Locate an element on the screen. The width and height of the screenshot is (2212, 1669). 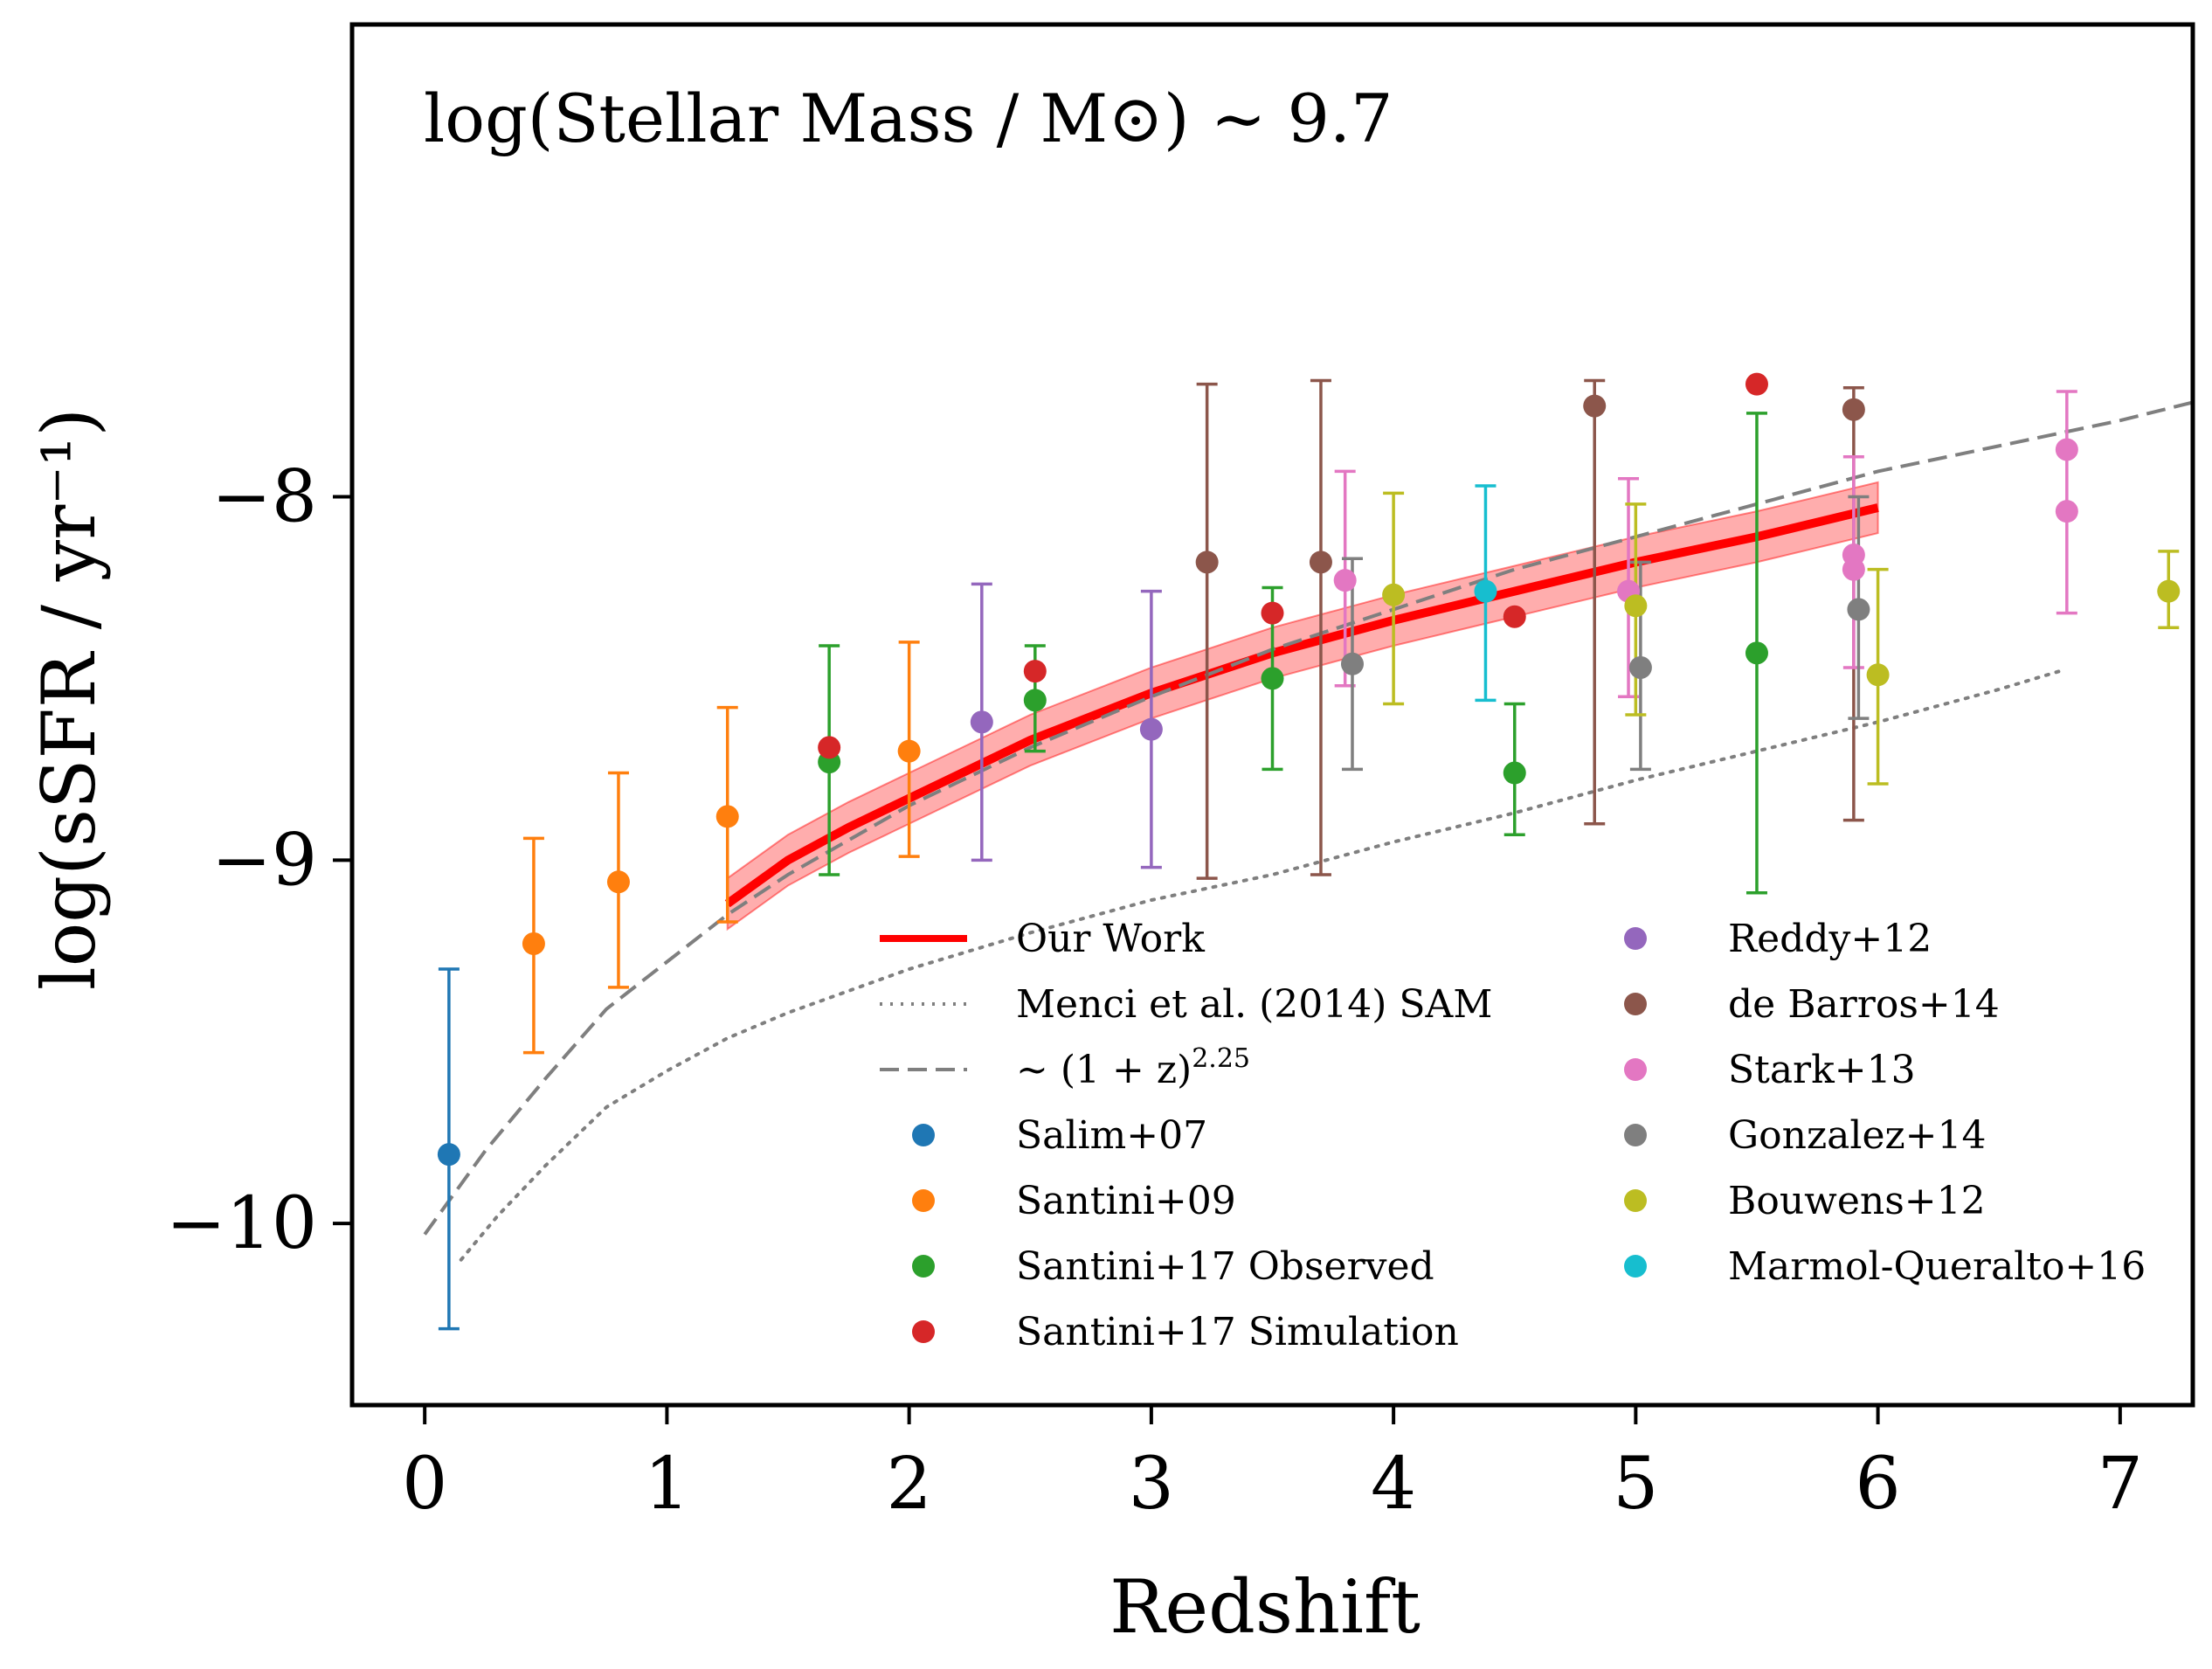
x-tick-label: 5 is located at coordinates (1635, 1484).